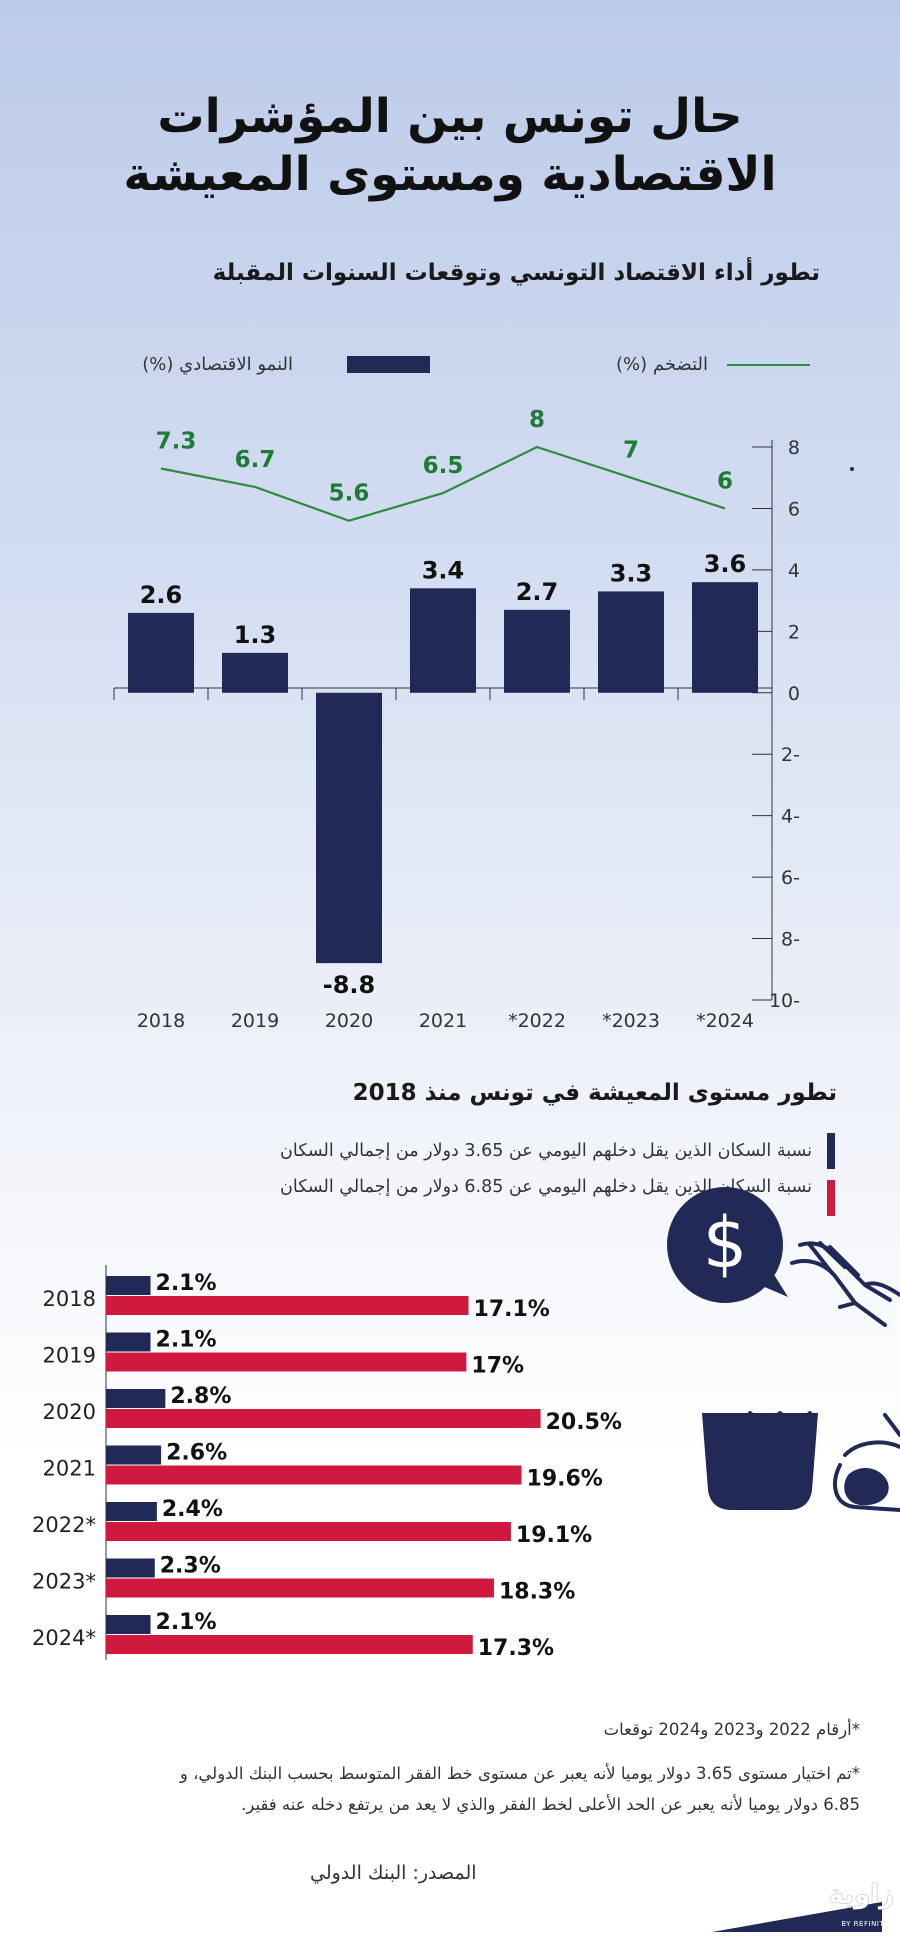  I want to click on logo-text: زاوية, so click(861, 1895).